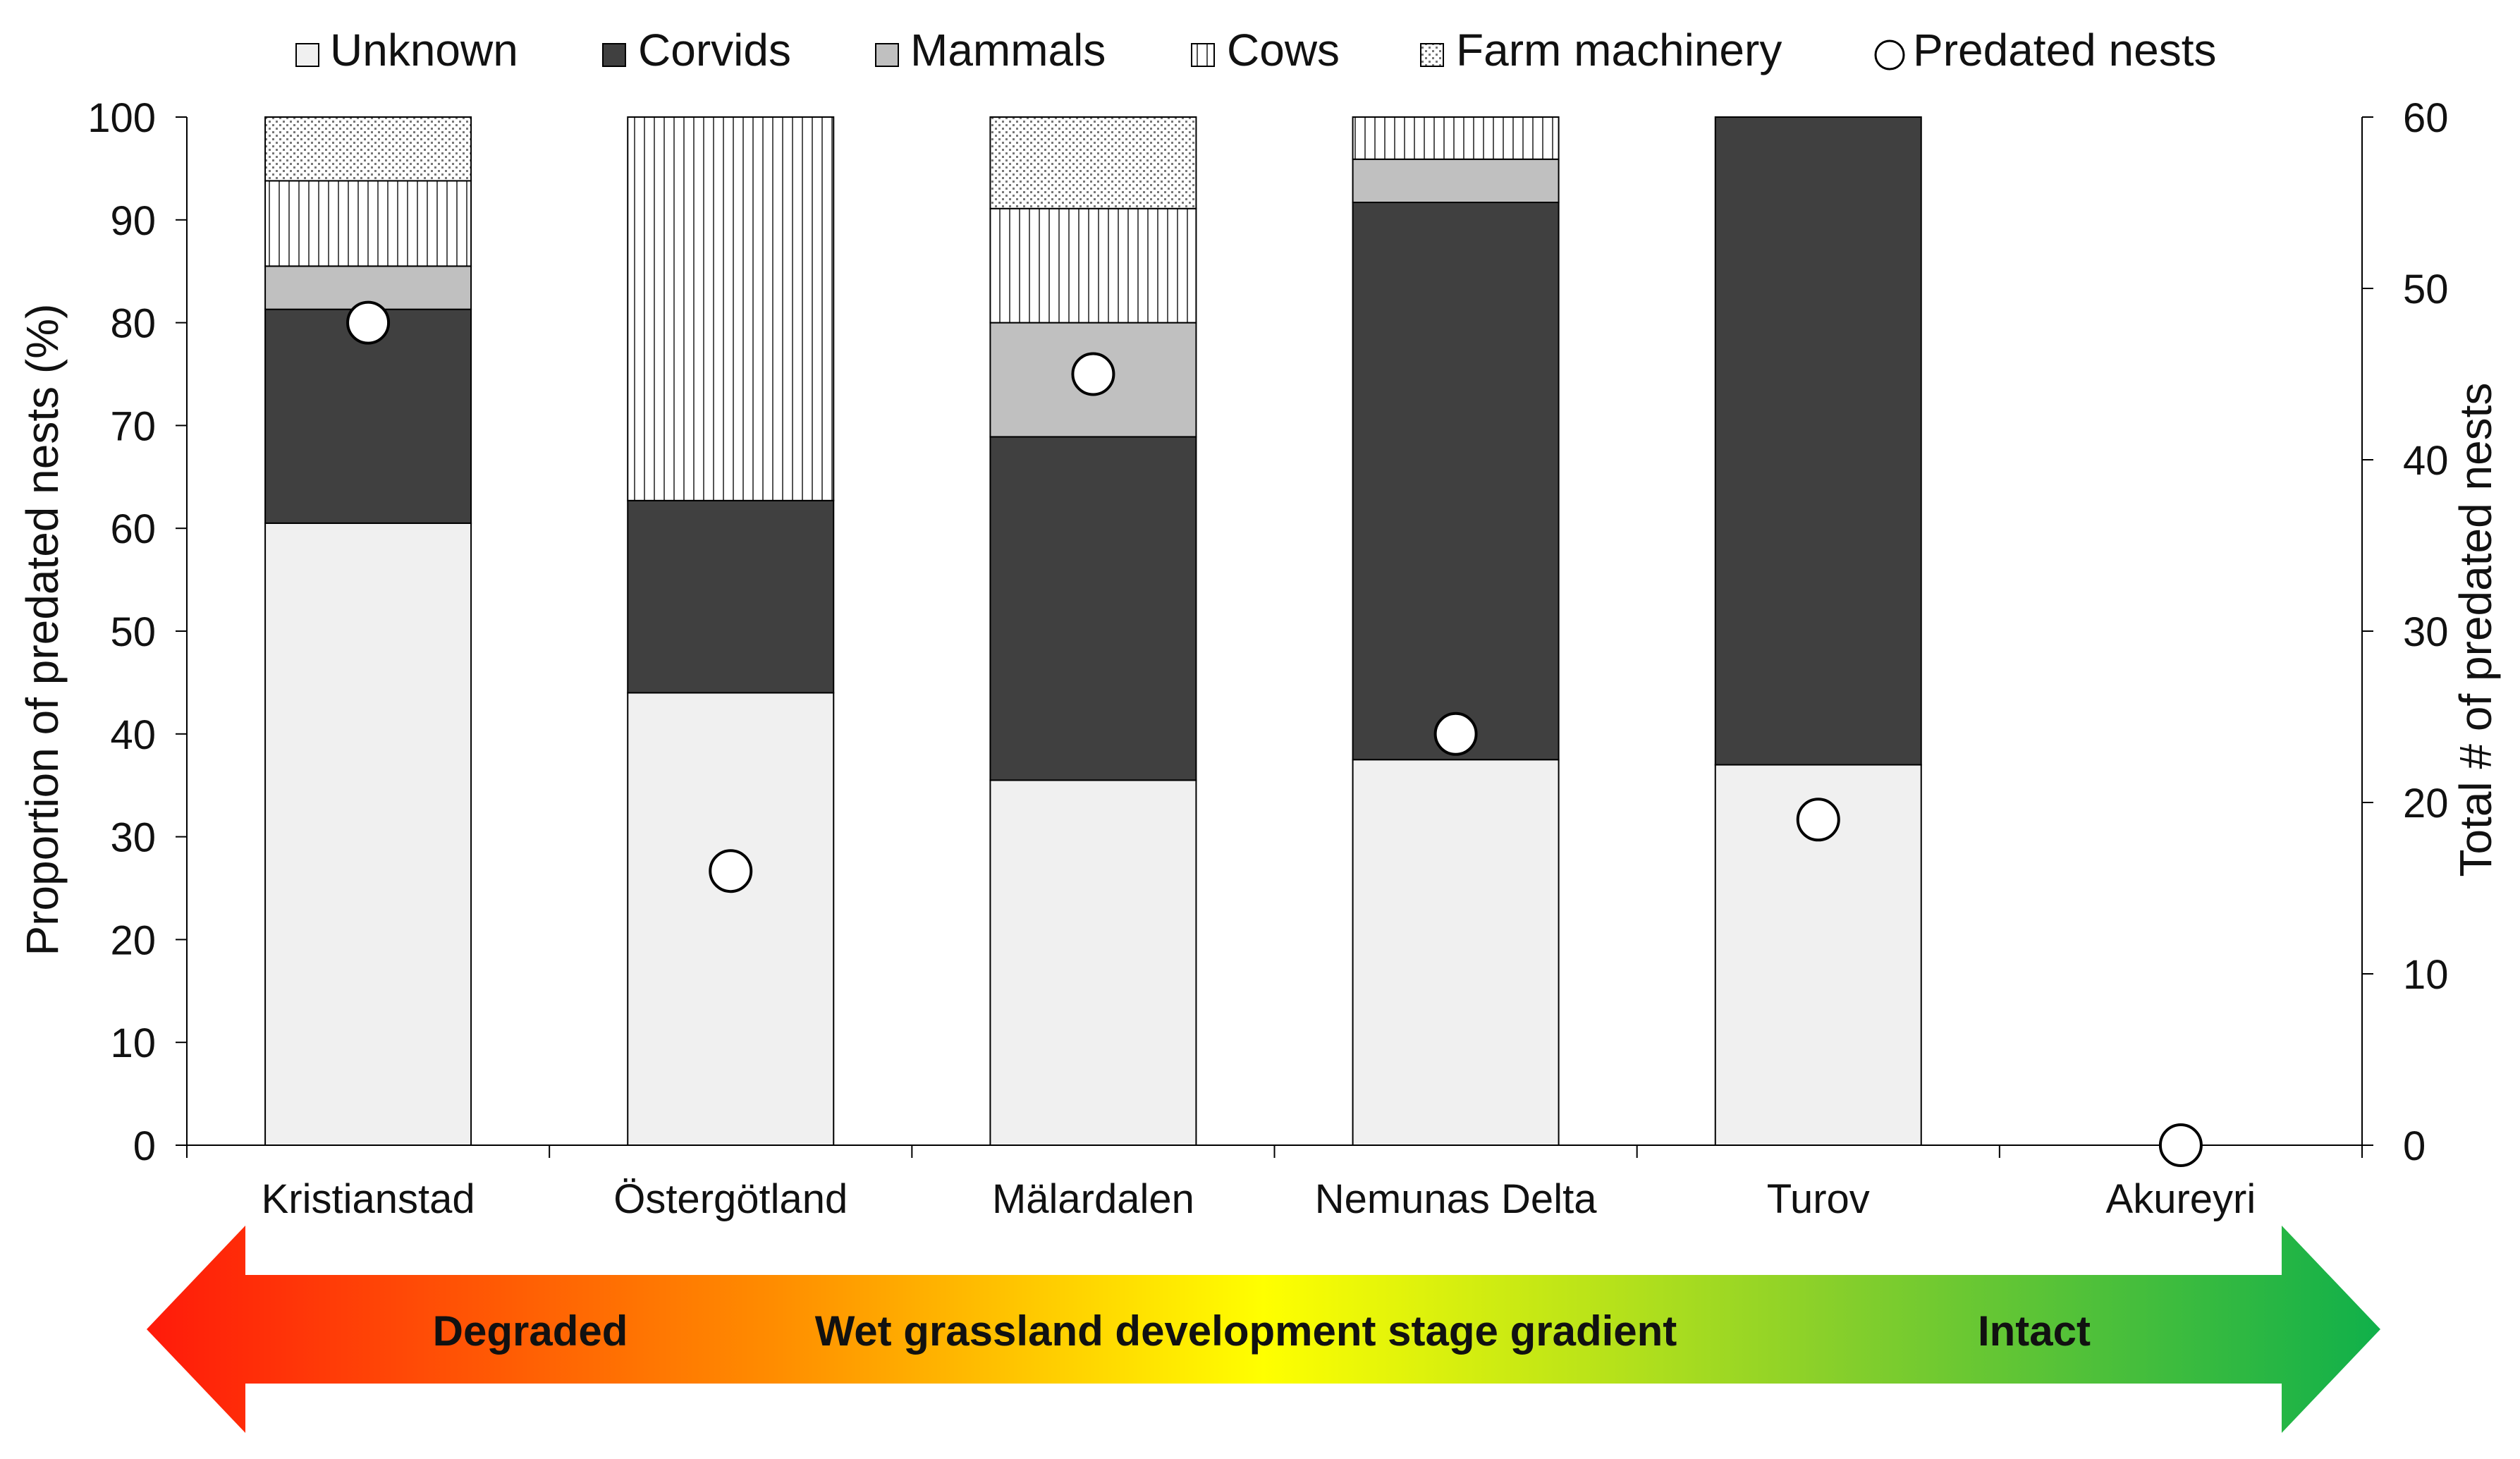 Image resolution: width=2520 pixels, height=1459 pixels. What do you see at coordinates (133, 221) in the screenshot?
I see `y-tick-label: 90` at bounding box center [133, 221].